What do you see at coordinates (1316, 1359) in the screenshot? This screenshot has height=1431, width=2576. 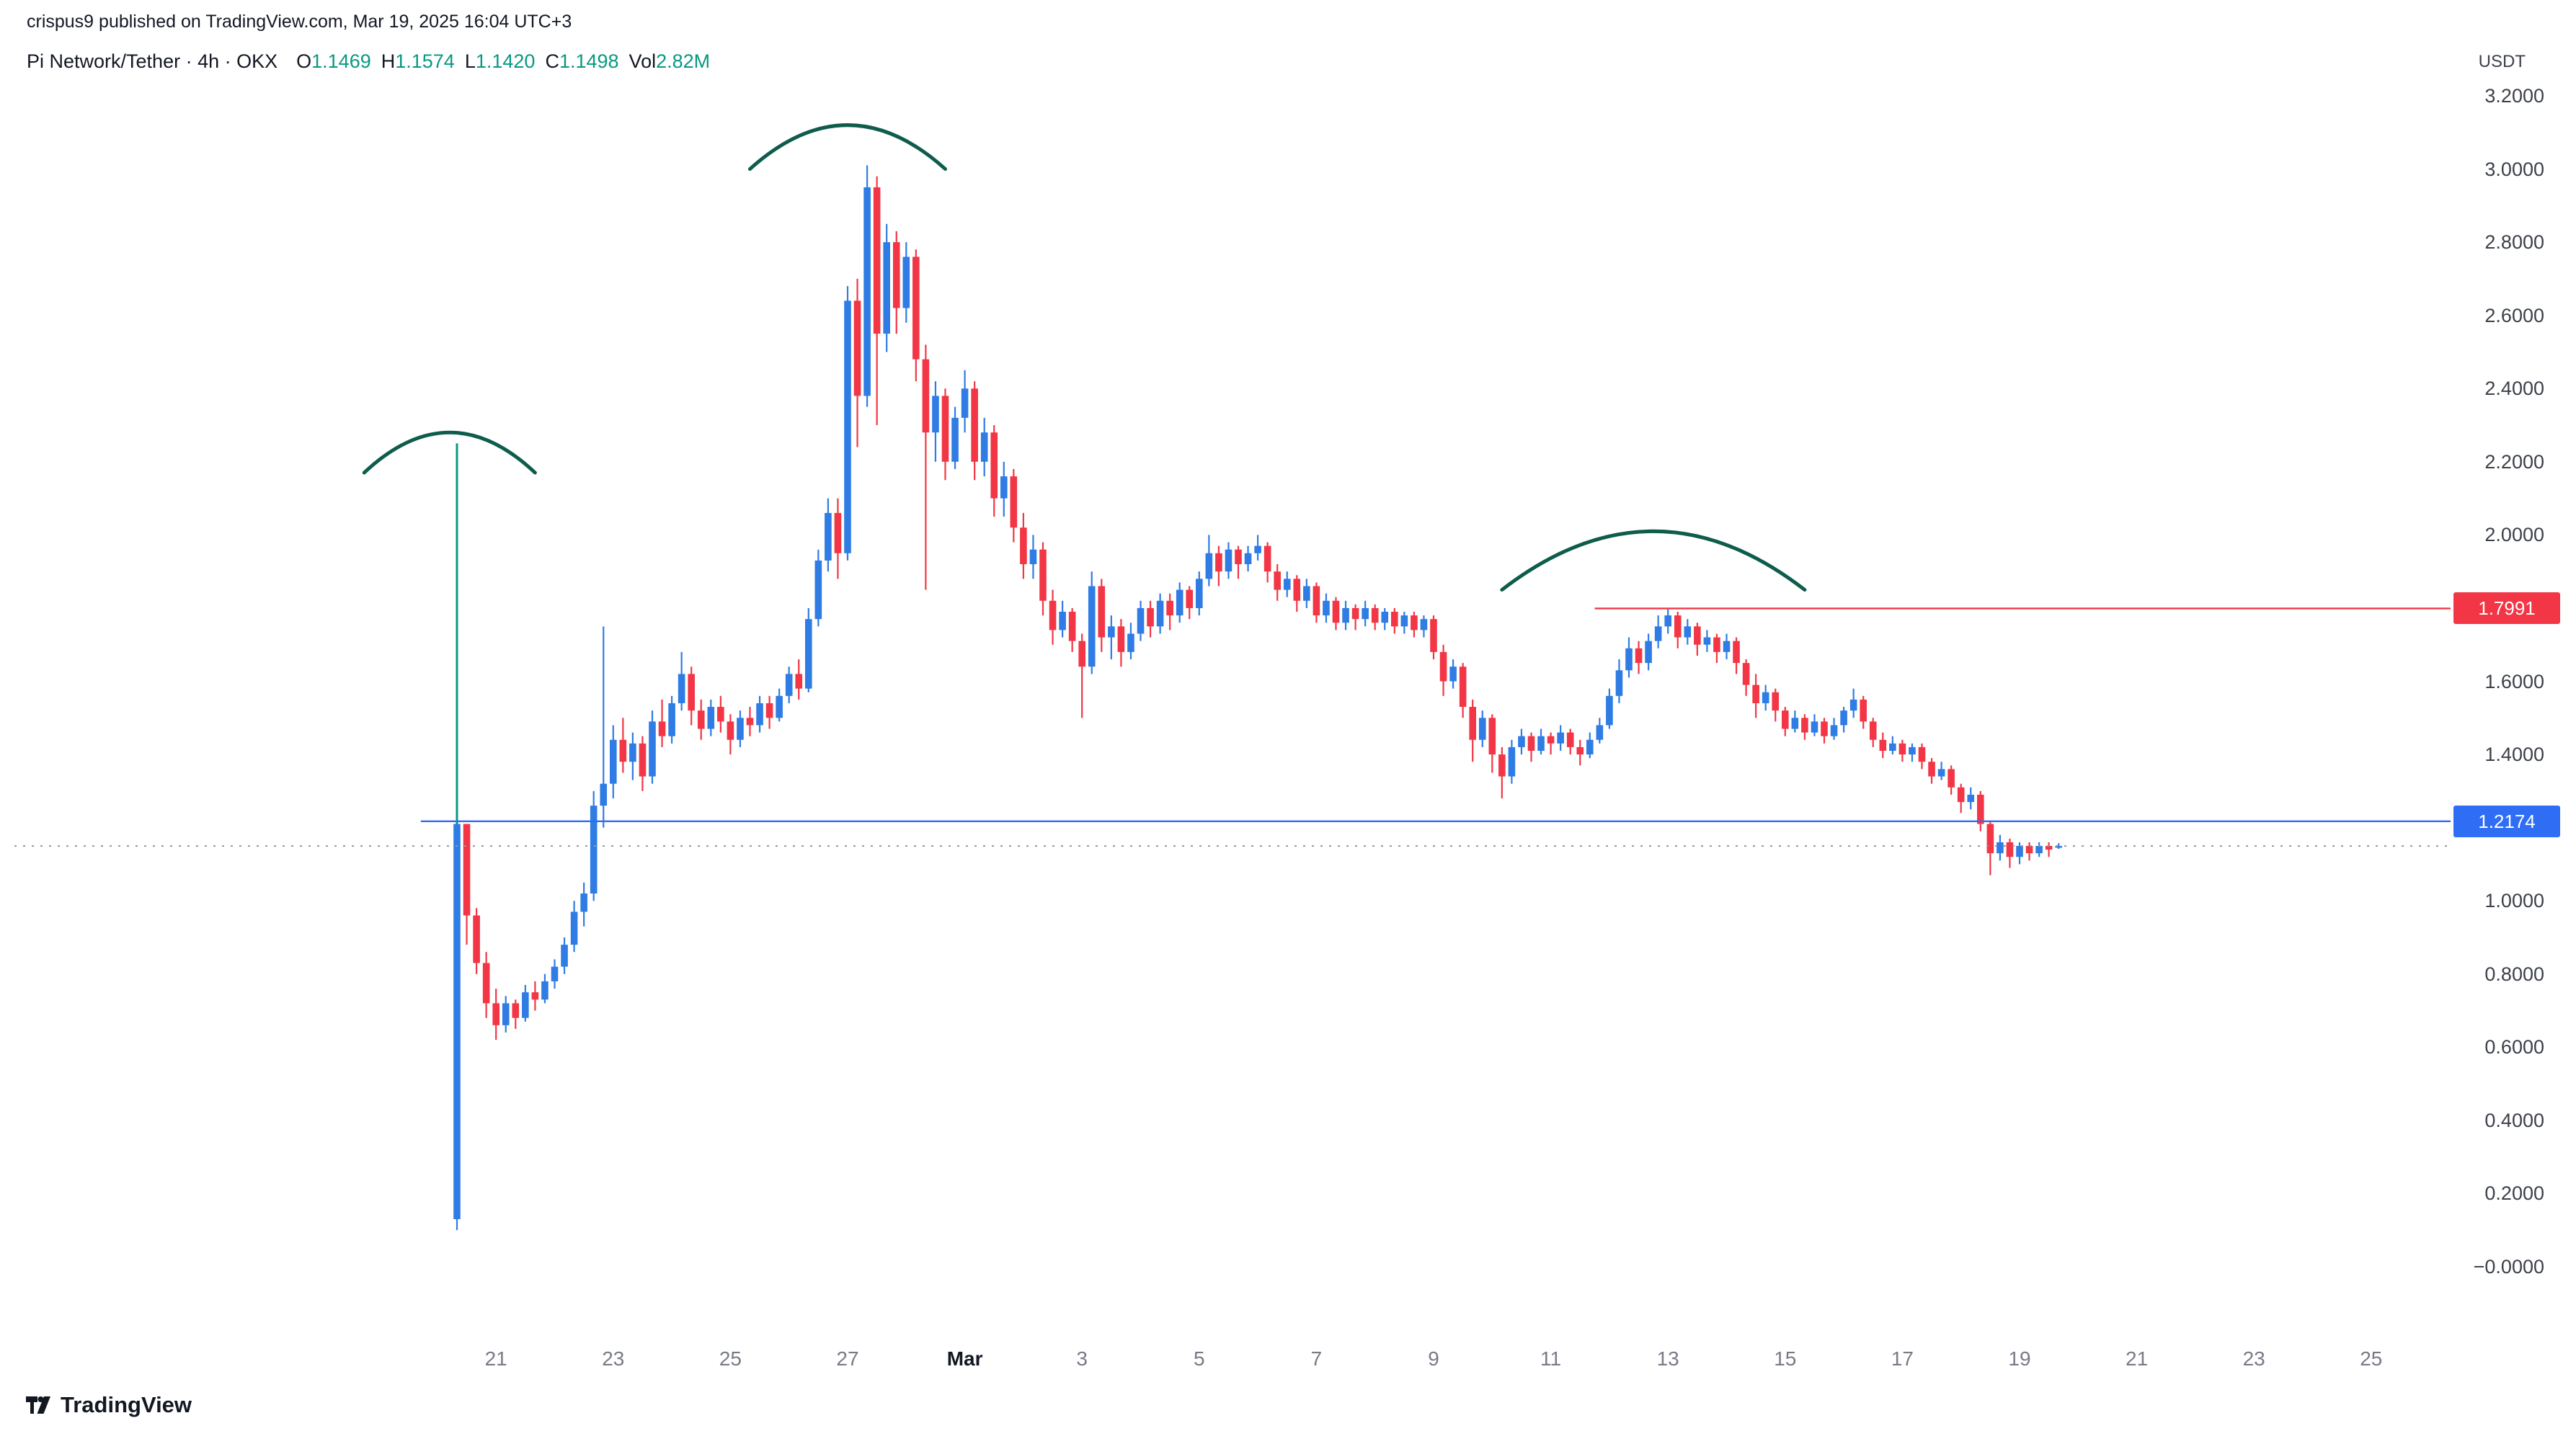 I see `time-tick-label: 7` at bounding box center [1316, 1359].